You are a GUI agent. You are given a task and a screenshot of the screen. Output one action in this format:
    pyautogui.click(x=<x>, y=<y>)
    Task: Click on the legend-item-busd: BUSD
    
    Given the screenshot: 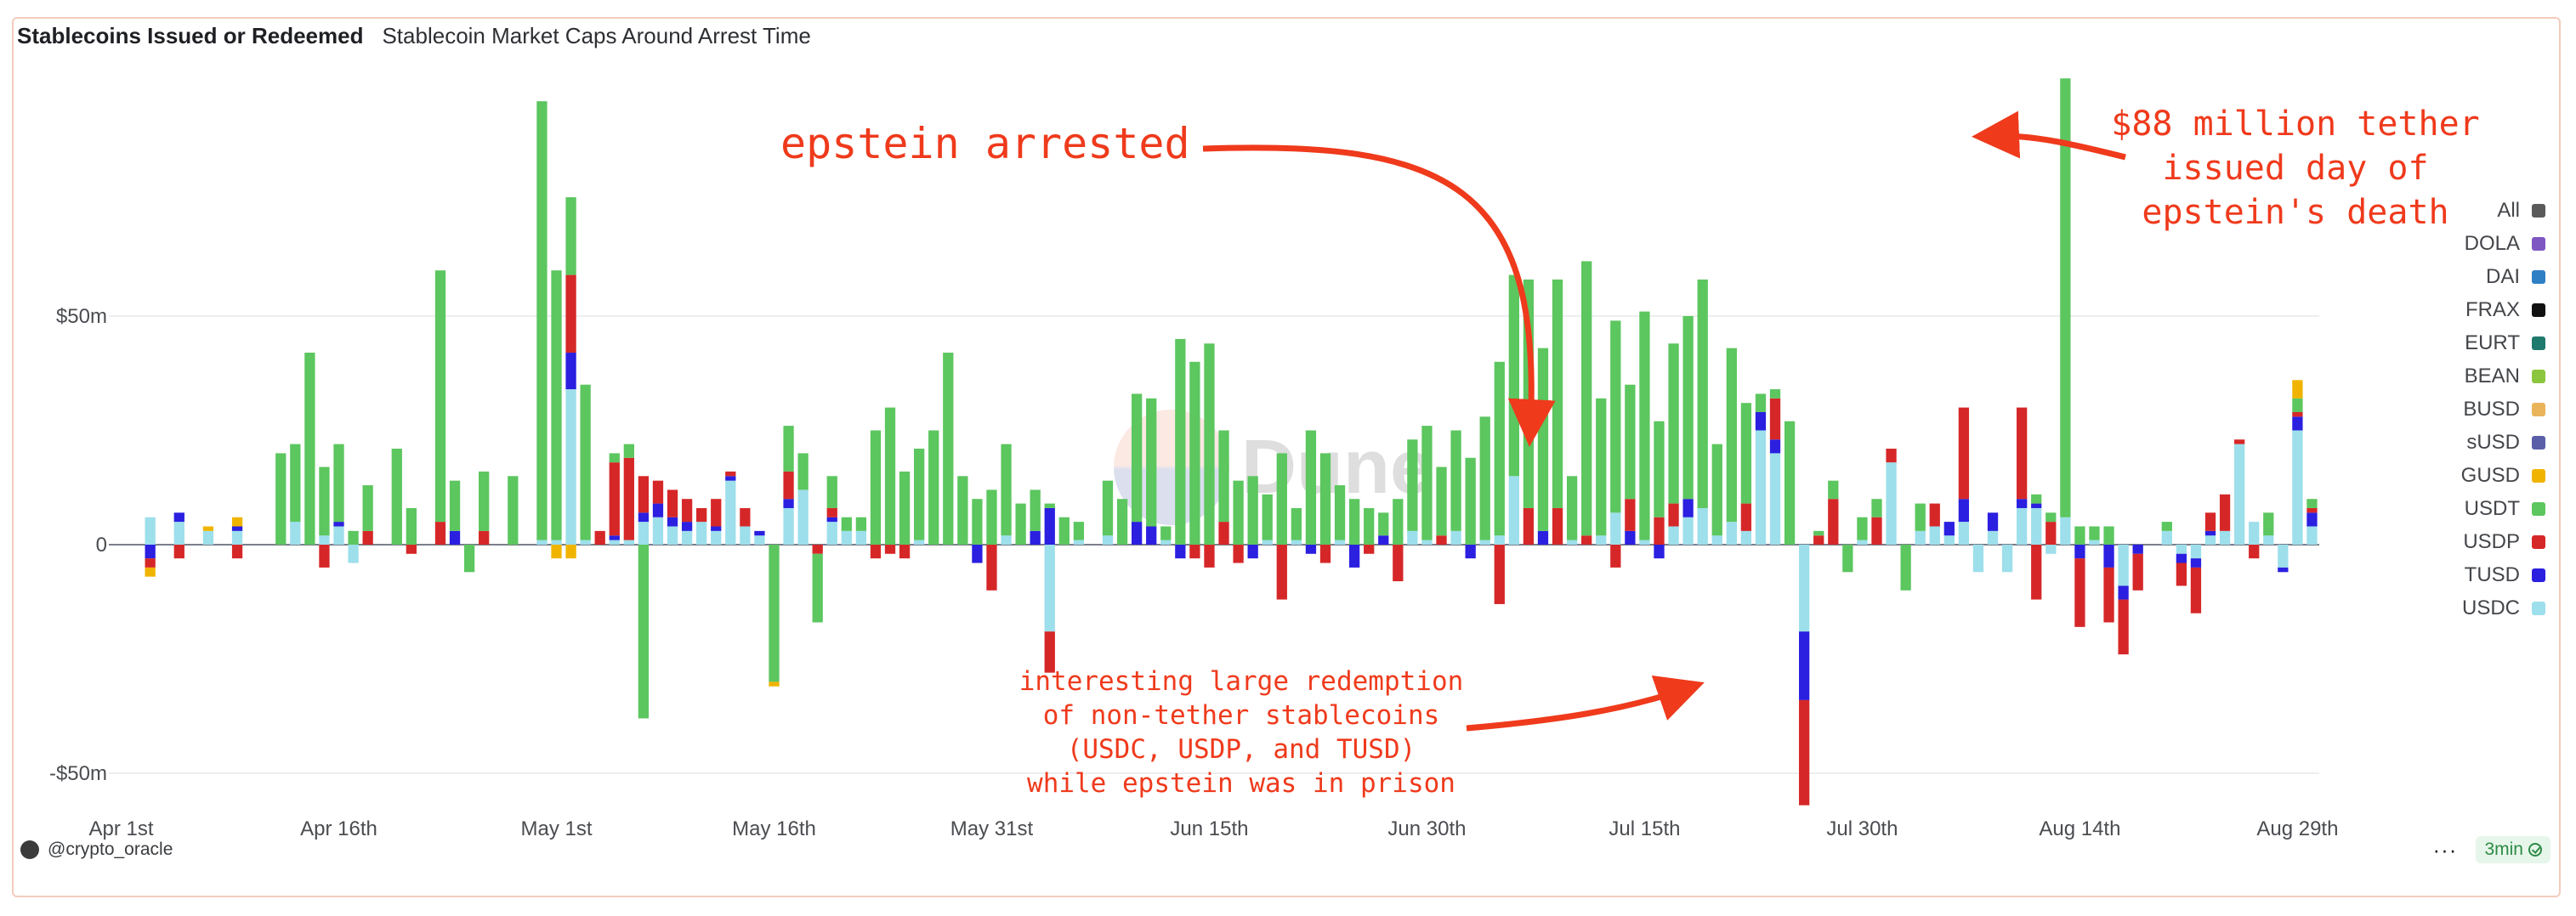 What is the action you would take?
    pyautogui.click(x=2460, y=409)
    